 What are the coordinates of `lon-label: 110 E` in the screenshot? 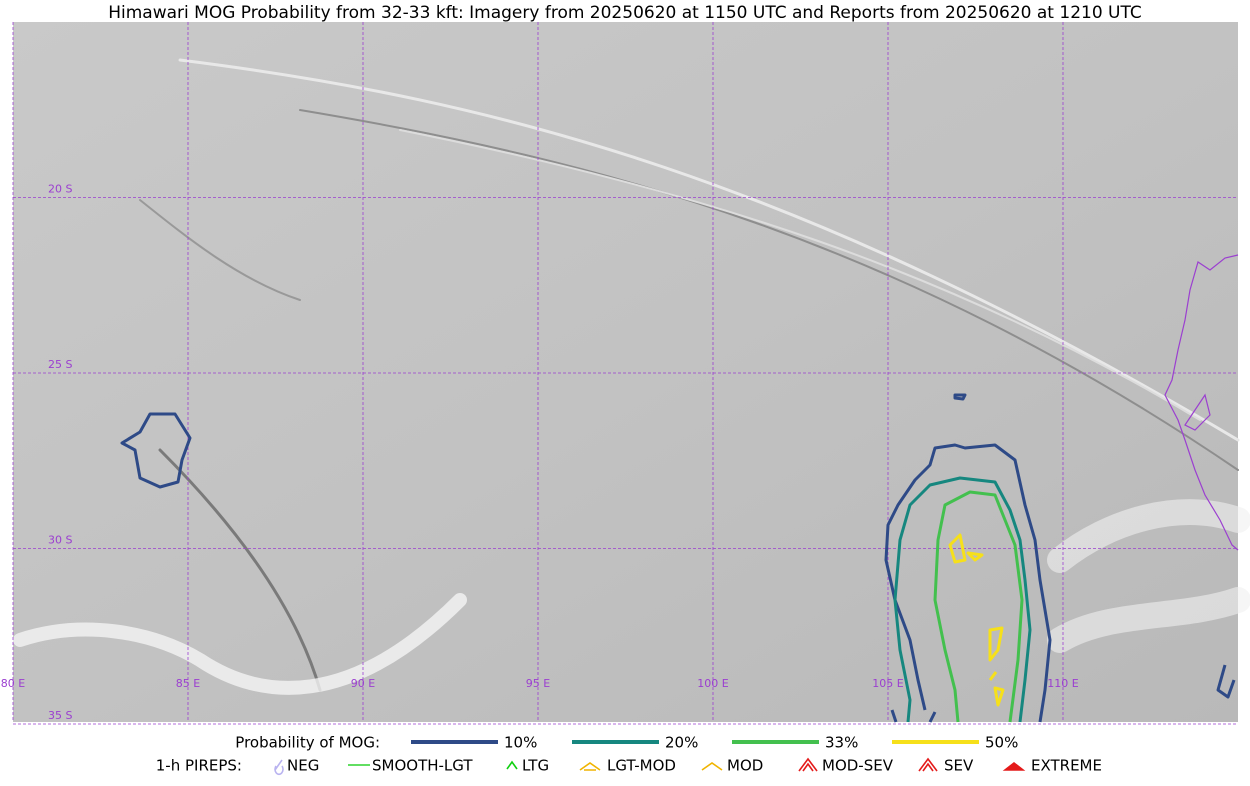 It's located at (1062, 683).